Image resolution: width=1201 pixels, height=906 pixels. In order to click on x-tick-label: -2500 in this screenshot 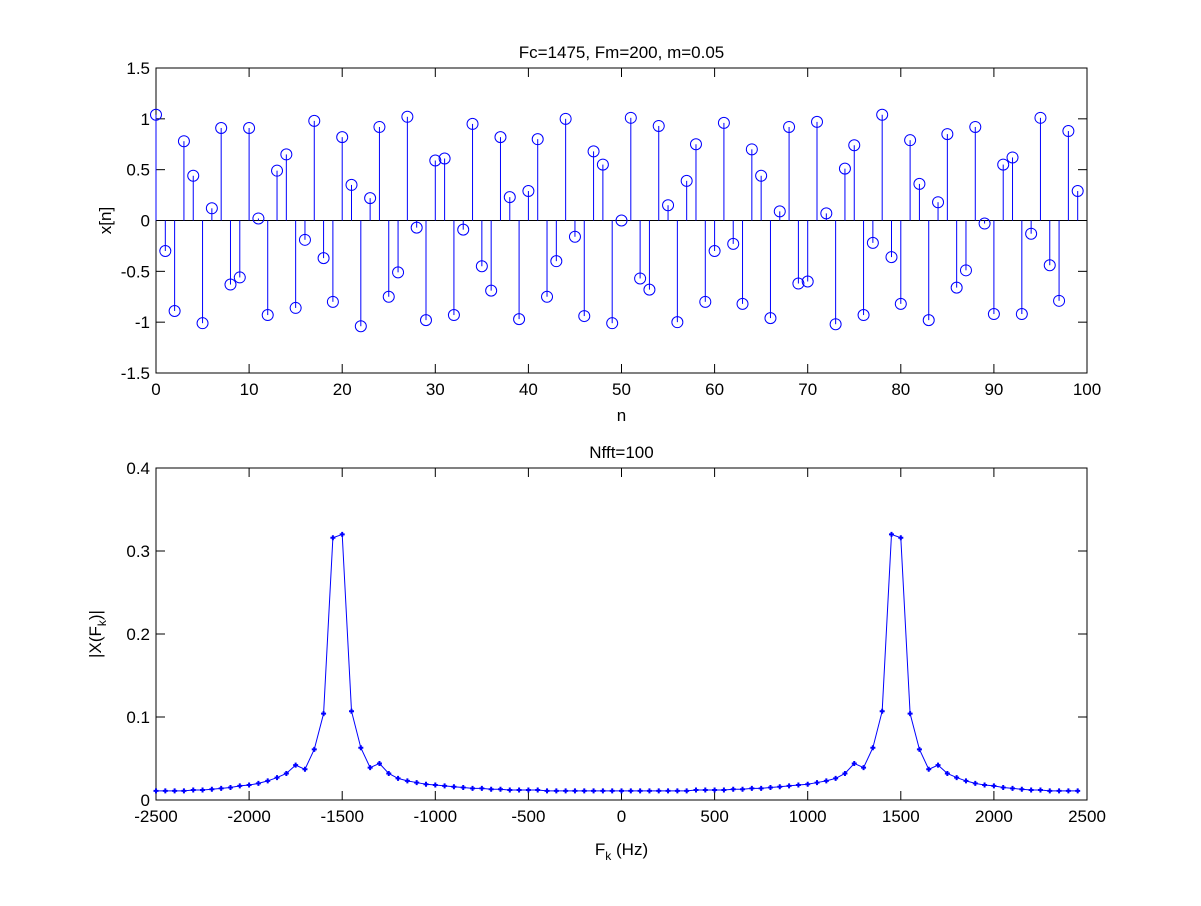, I will do `click(155, 816)`.